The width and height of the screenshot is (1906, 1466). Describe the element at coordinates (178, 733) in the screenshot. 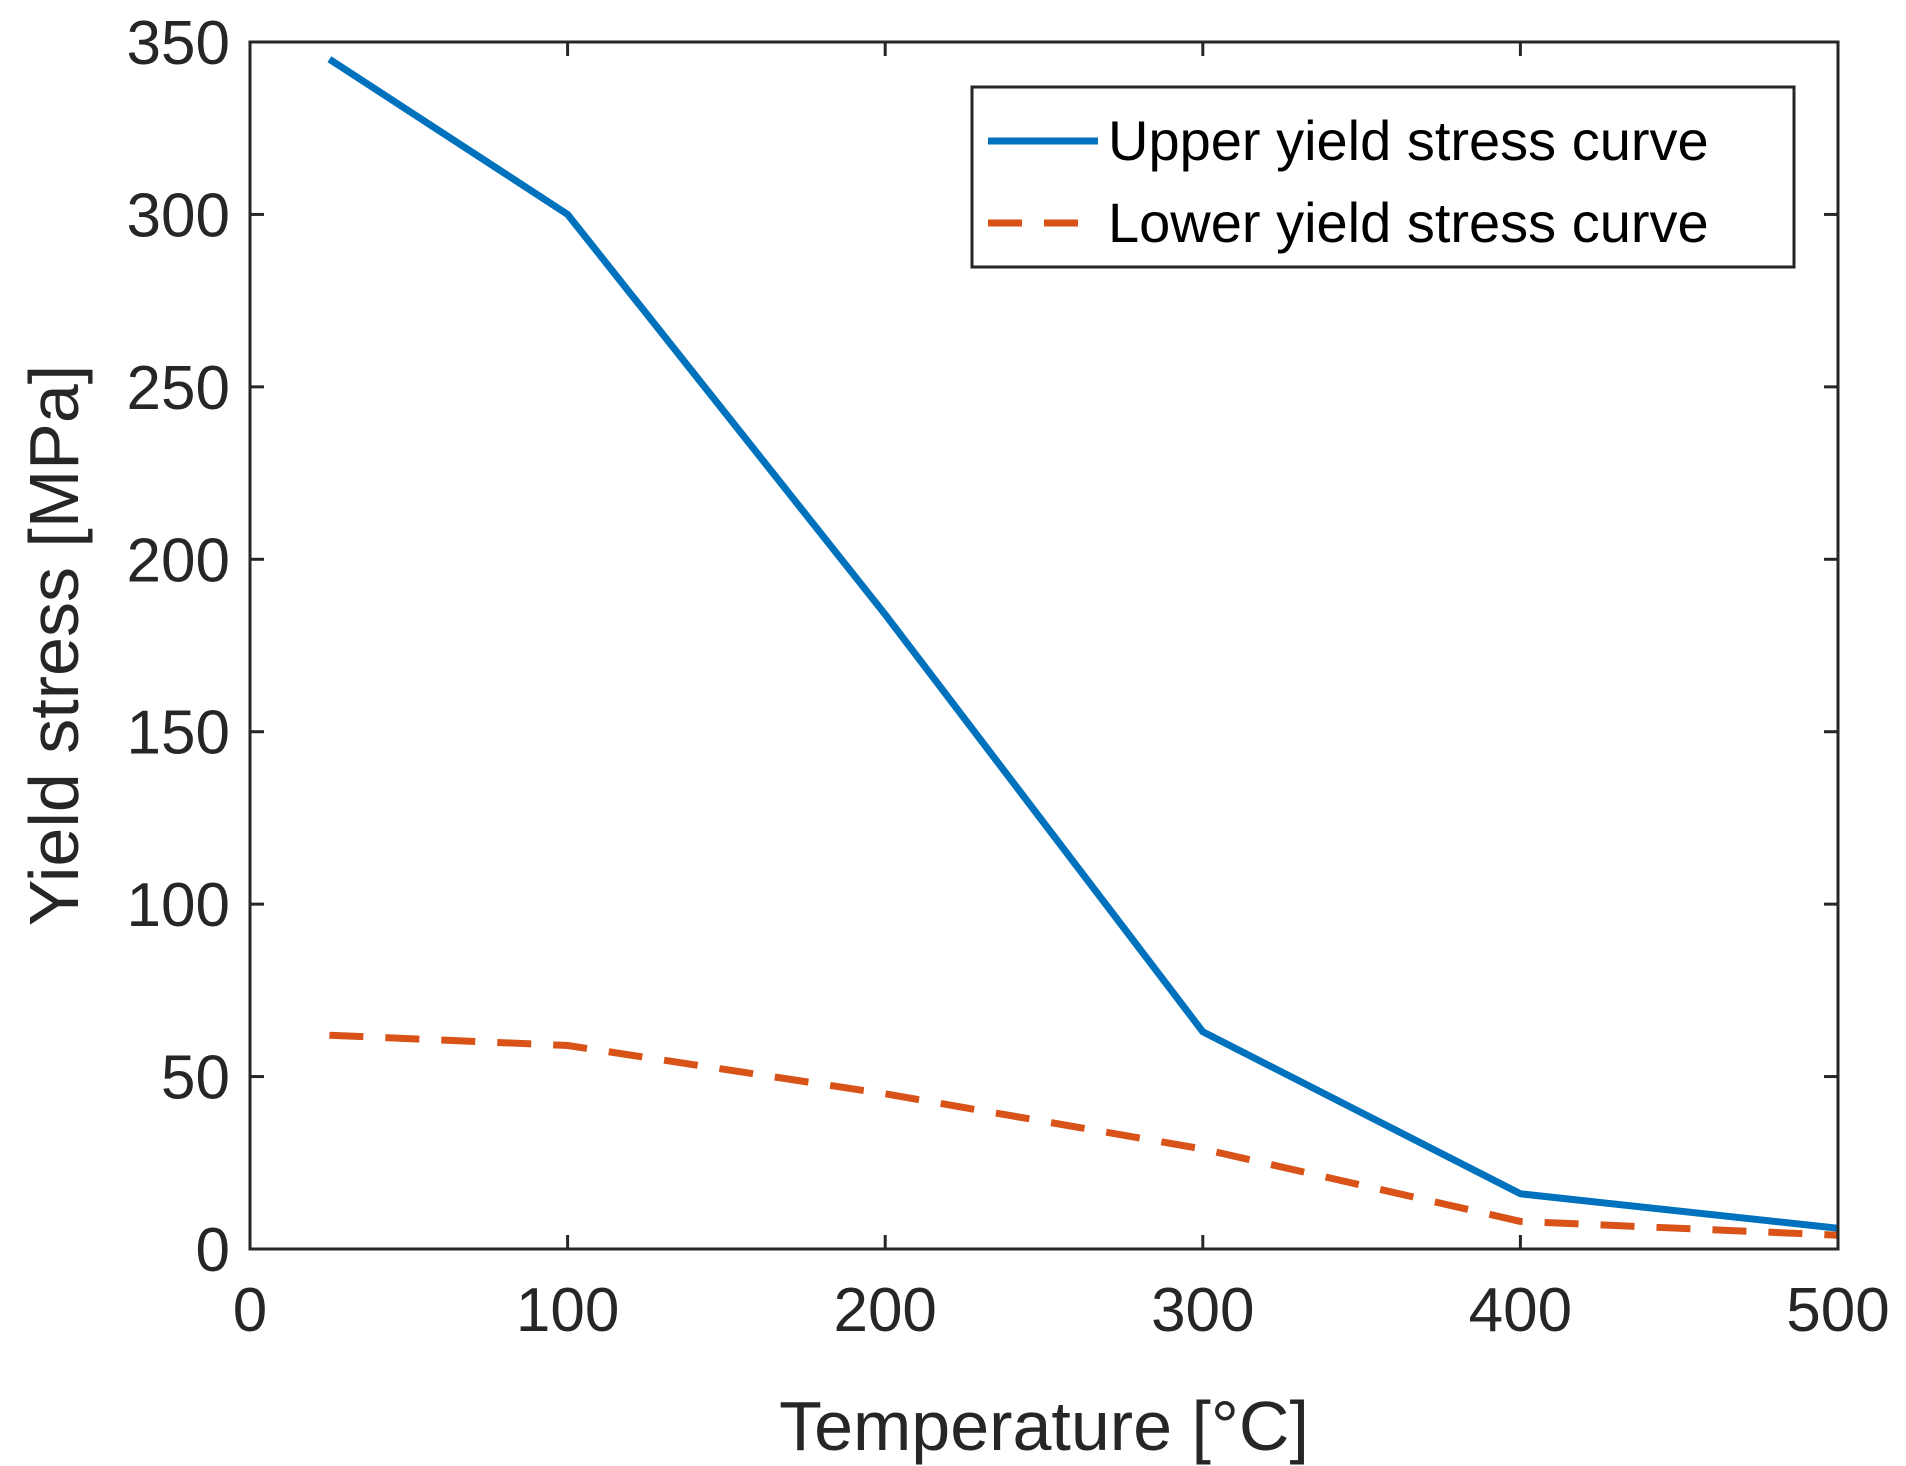

I see `y-tick-label: 150` at that location.